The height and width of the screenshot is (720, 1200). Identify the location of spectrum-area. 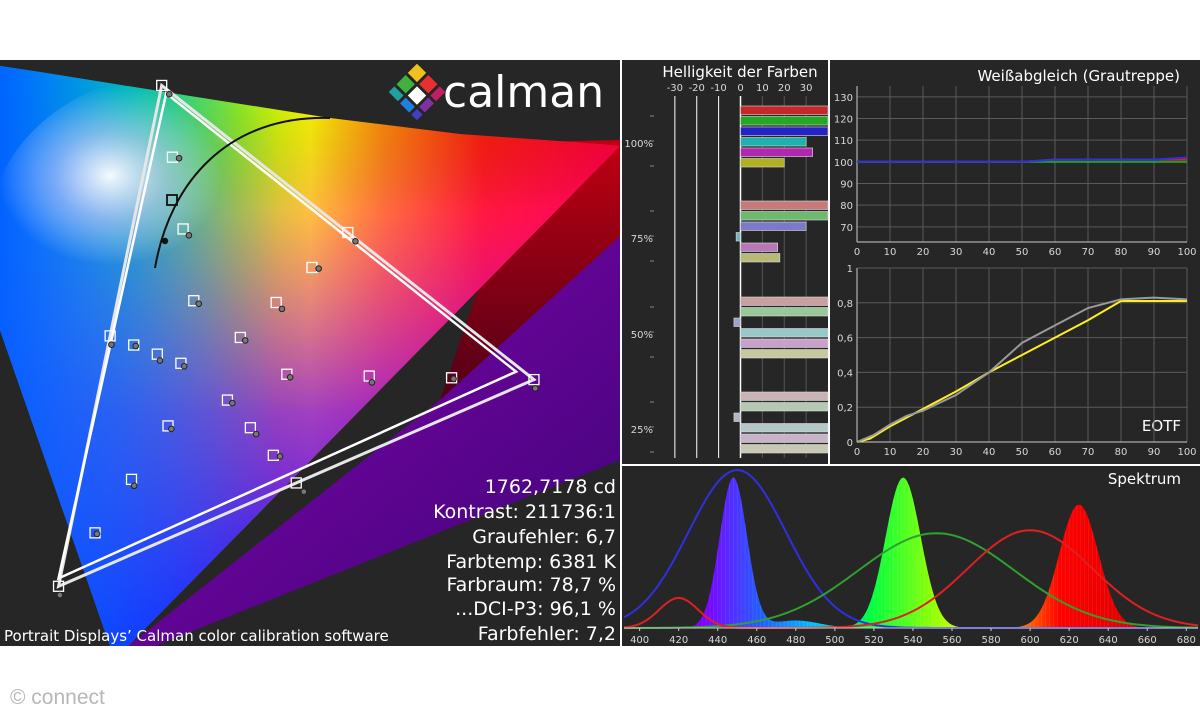
(911, 552).